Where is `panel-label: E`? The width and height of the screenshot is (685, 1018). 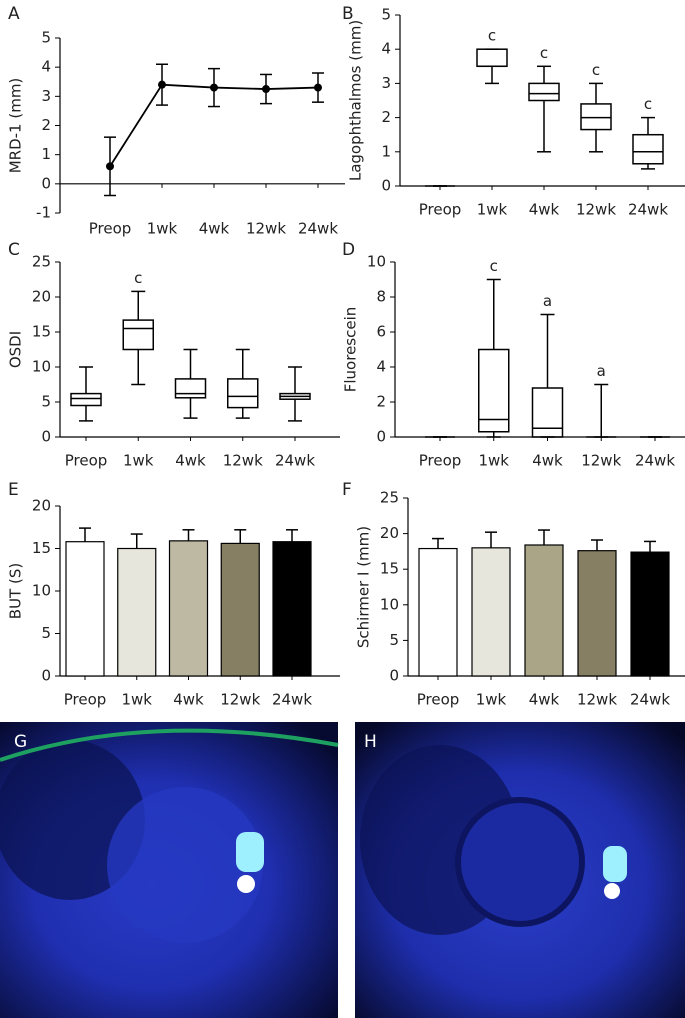
panel-label: E is located at coordinates (13, 490).